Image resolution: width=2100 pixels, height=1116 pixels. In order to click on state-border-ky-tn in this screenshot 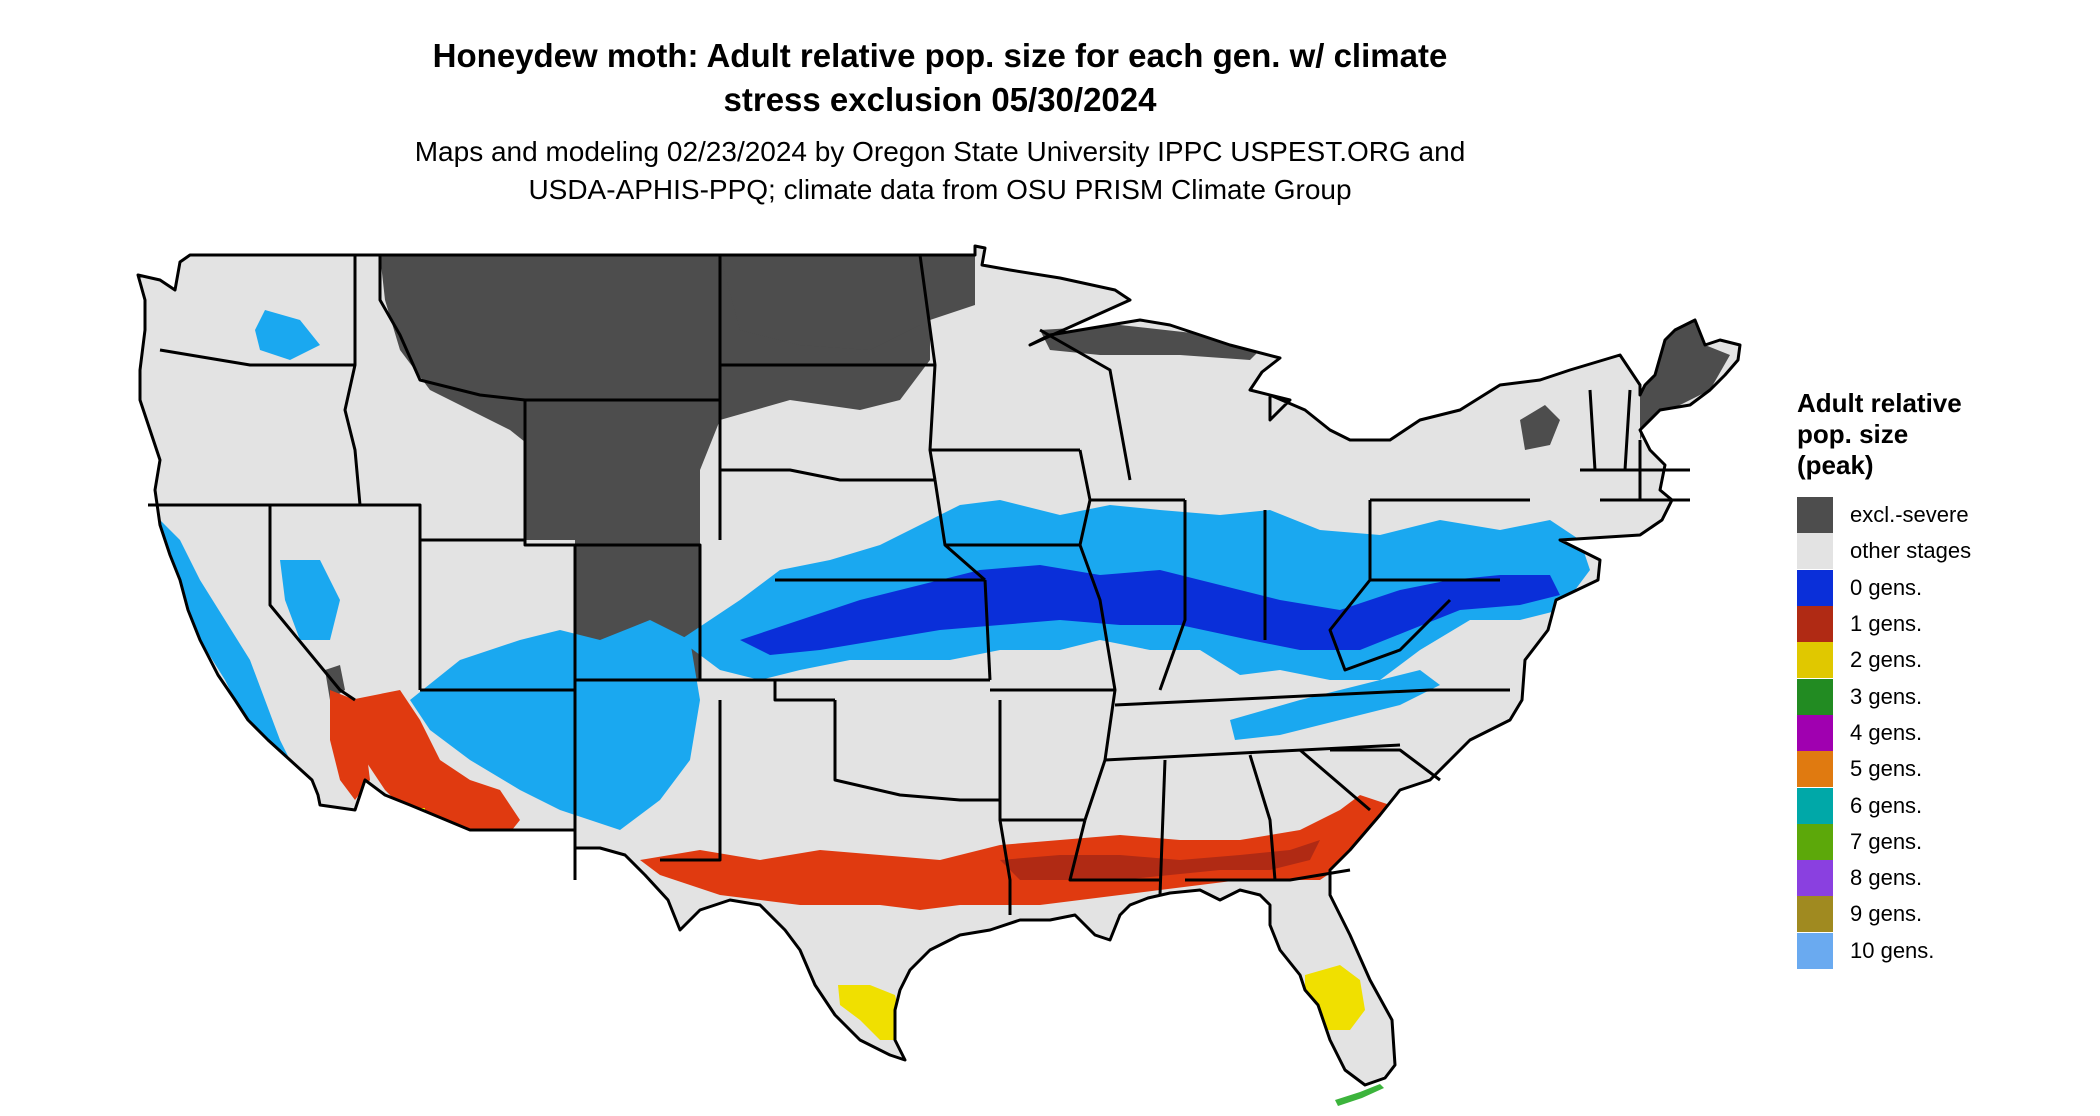, I will do `click(1272, 697)`.